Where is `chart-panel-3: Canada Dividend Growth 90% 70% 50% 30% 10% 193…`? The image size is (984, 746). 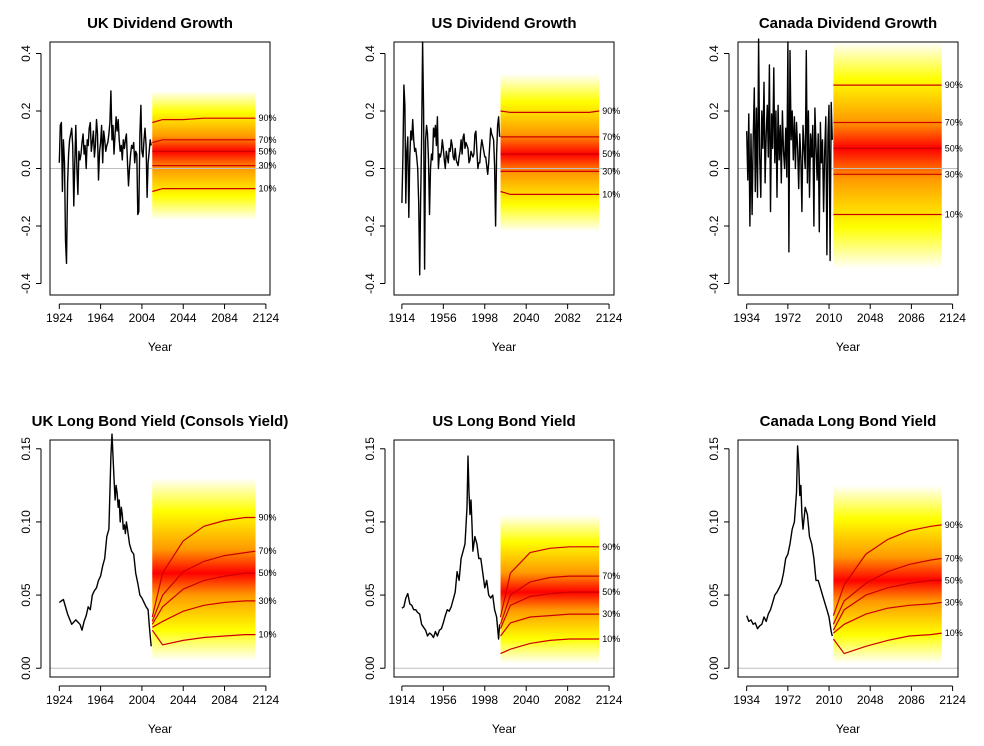 chart-panel-3: Canada Dividend Growth 90% 70% 50% 30% 10% 193… is located at coordinates (836, 184).